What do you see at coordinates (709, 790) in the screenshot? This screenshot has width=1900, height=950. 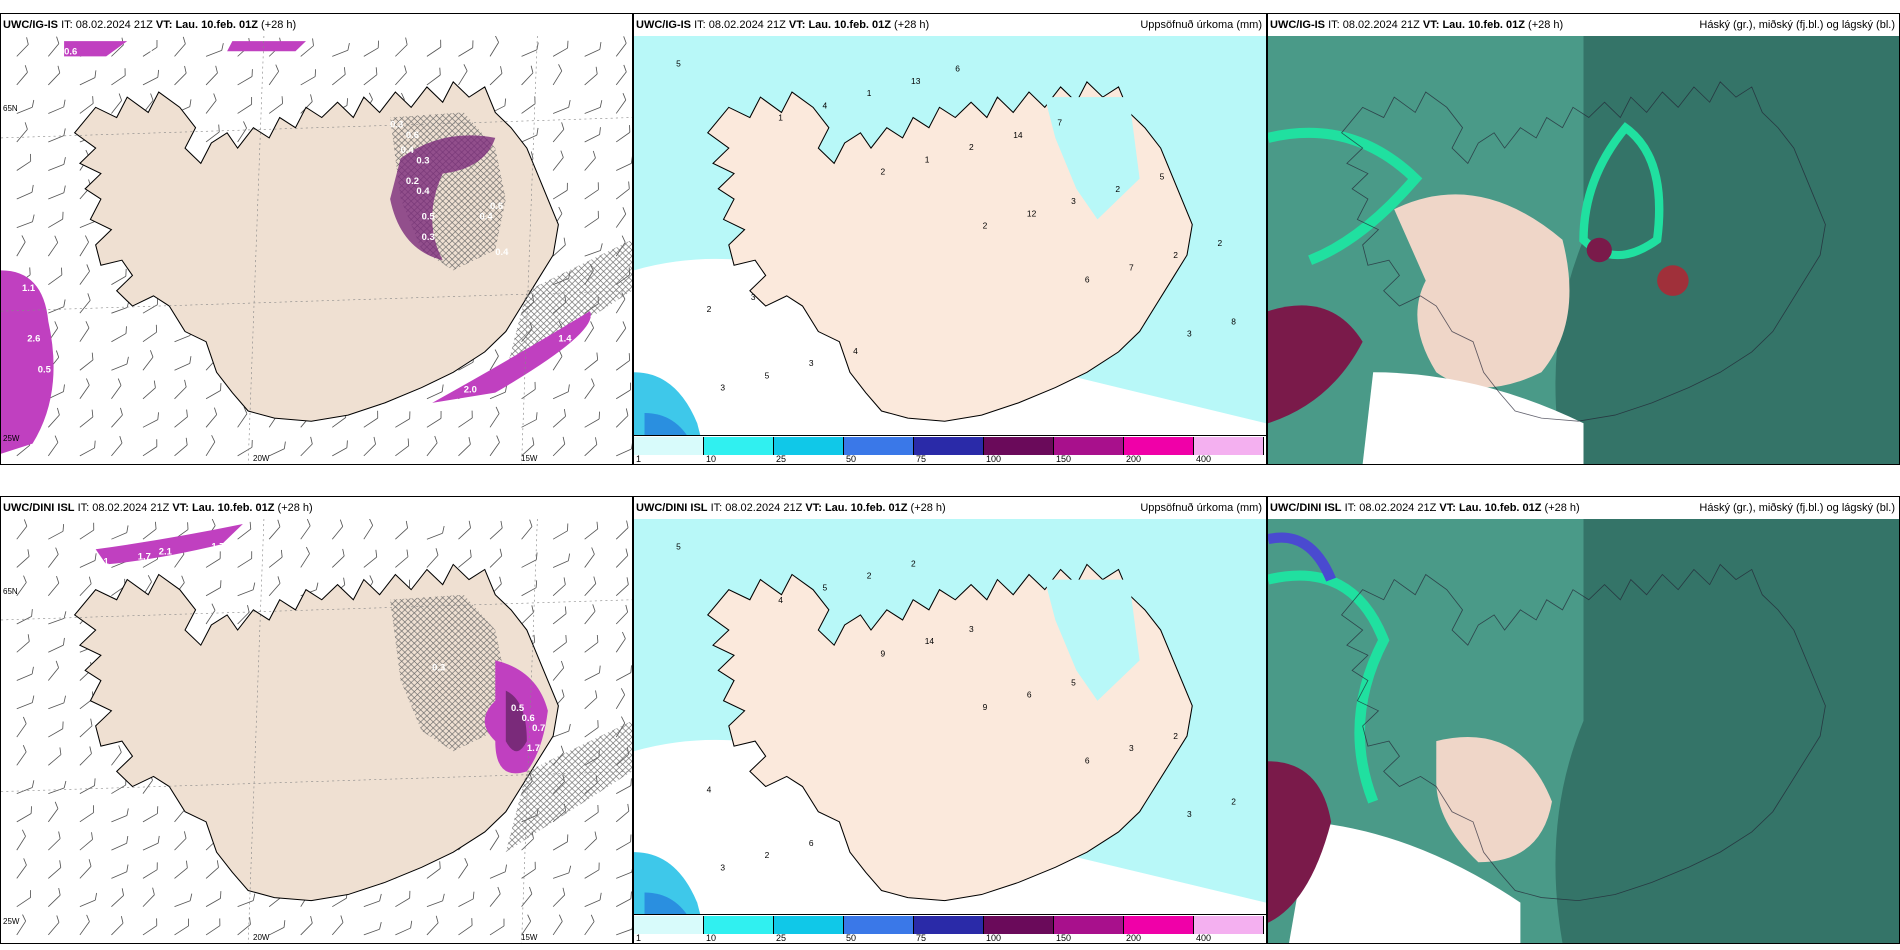 I see `precip-value-label: 4` at bounding box center [709, 790].